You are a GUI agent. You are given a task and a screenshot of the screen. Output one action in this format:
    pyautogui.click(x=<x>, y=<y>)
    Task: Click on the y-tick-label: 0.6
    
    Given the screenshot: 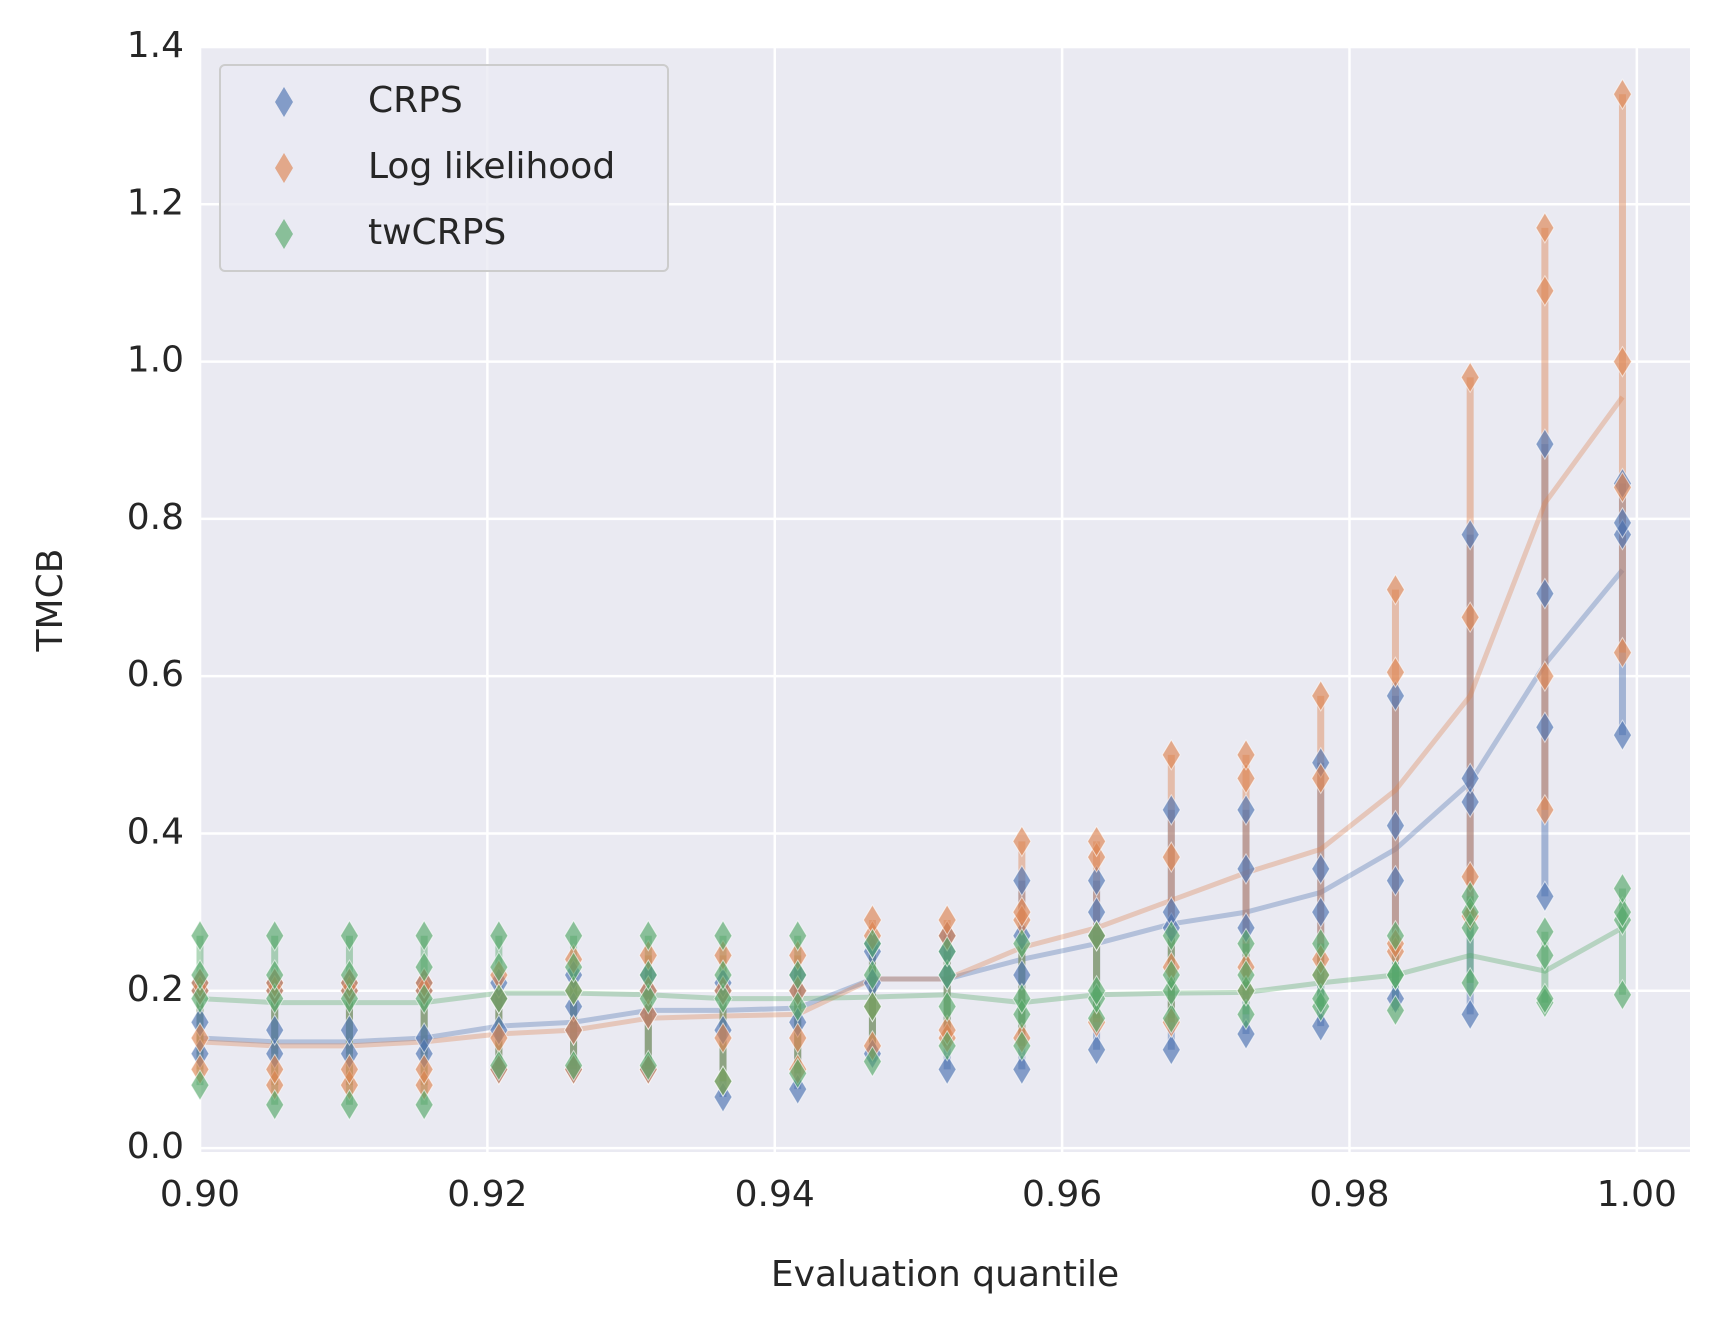 What is the action you would take?
    pyautogui.click(x=155, y=674)
    